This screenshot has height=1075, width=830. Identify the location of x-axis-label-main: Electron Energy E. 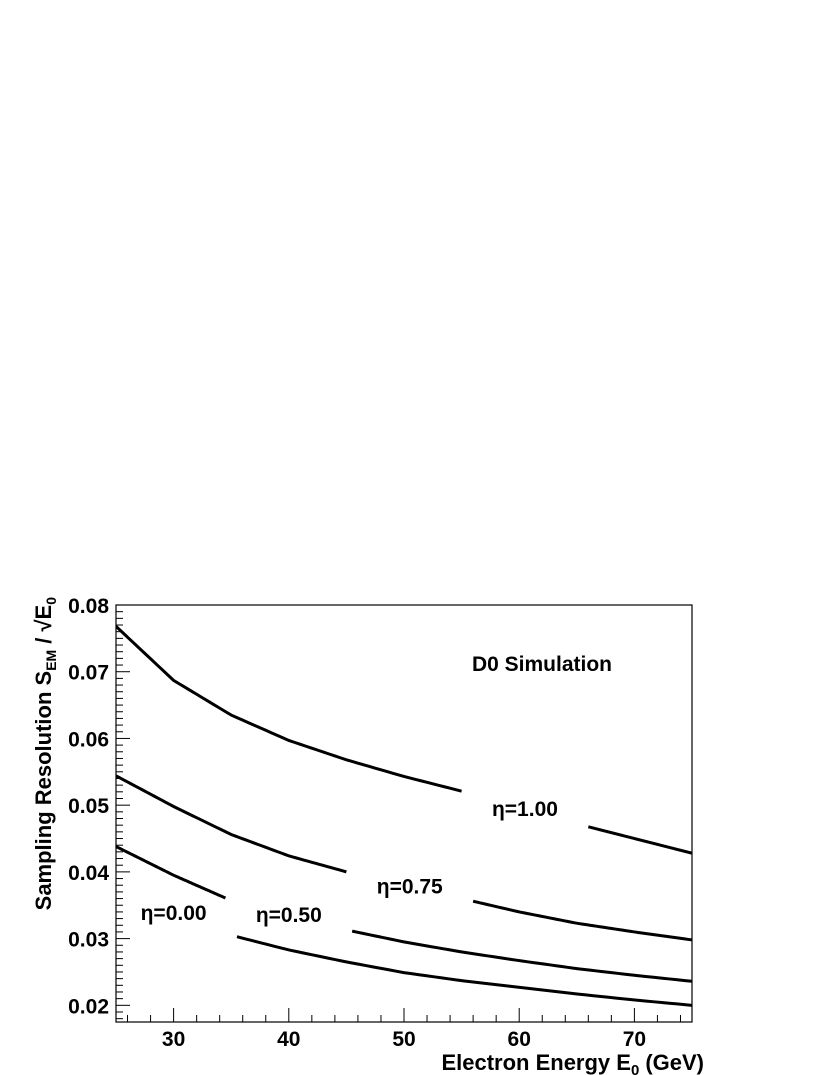
(536, 1062).